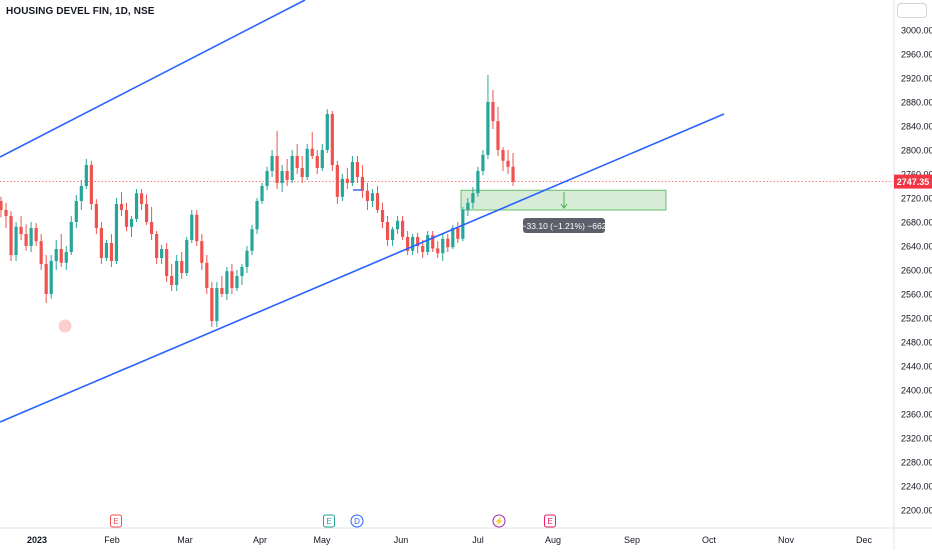 The image size is (932, 555). Describe the element at coordinates (916, 127) in the screenshot. I see `price-tick-label: 2840.00` at that location.